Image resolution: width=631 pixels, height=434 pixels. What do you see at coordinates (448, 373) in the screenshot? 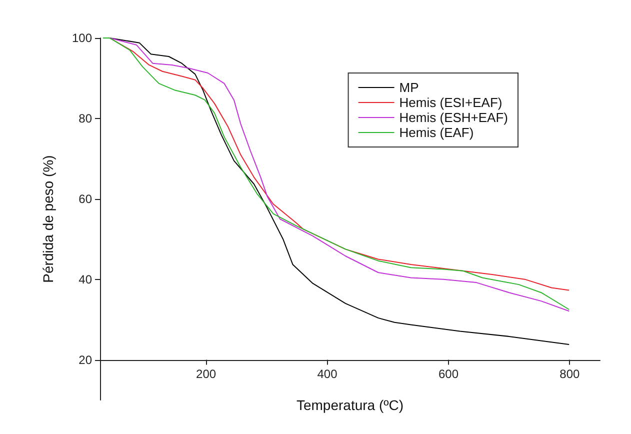
I see `x-tick-label: 600` at bounding box center [448, 373].